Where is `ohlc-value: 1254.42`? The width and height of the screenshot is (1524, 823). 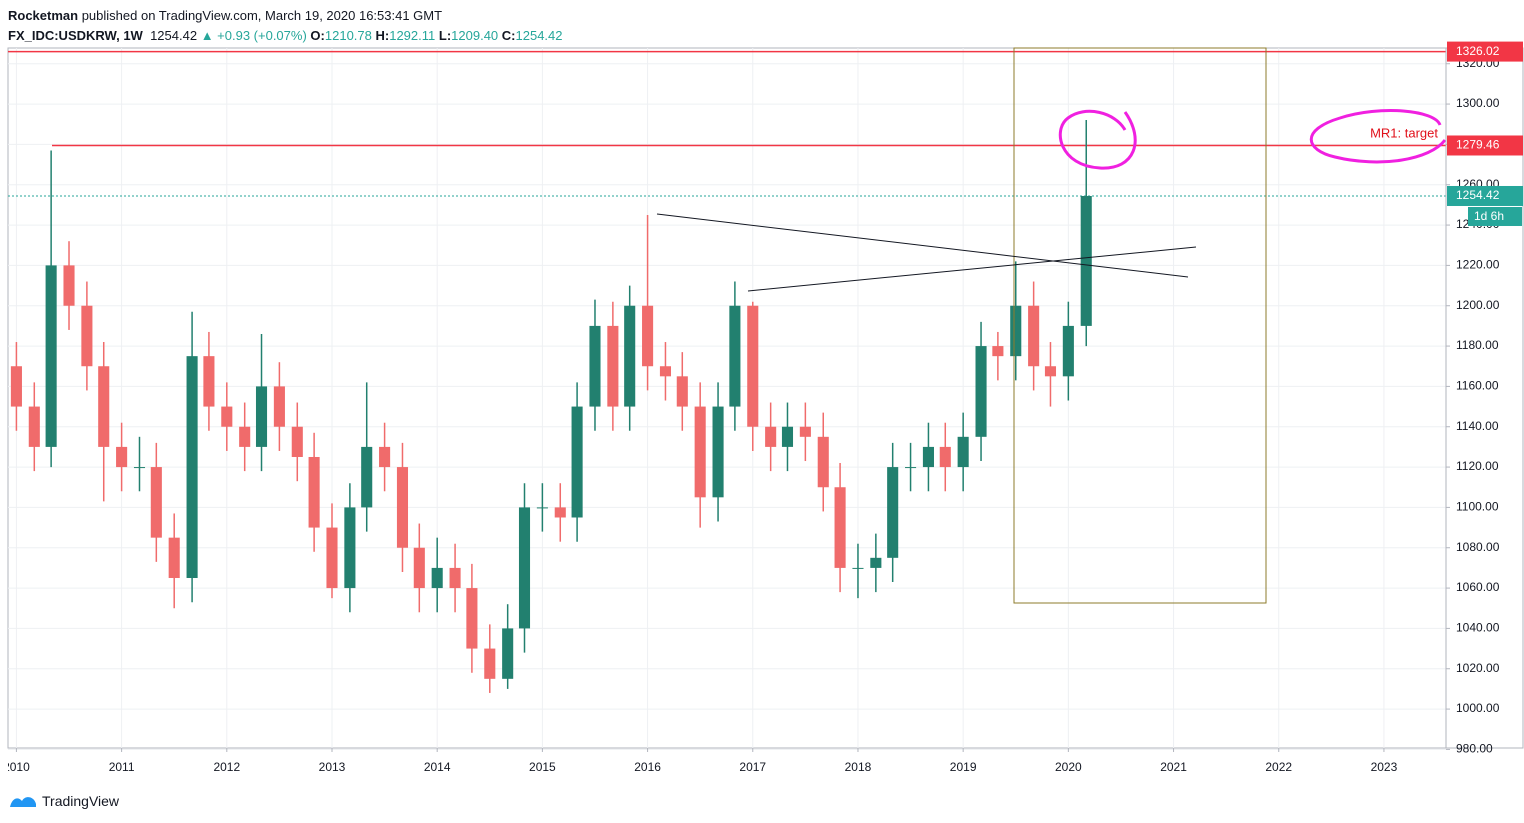 ohlc-value: 1254.42 is located at coordinates (539, 35).